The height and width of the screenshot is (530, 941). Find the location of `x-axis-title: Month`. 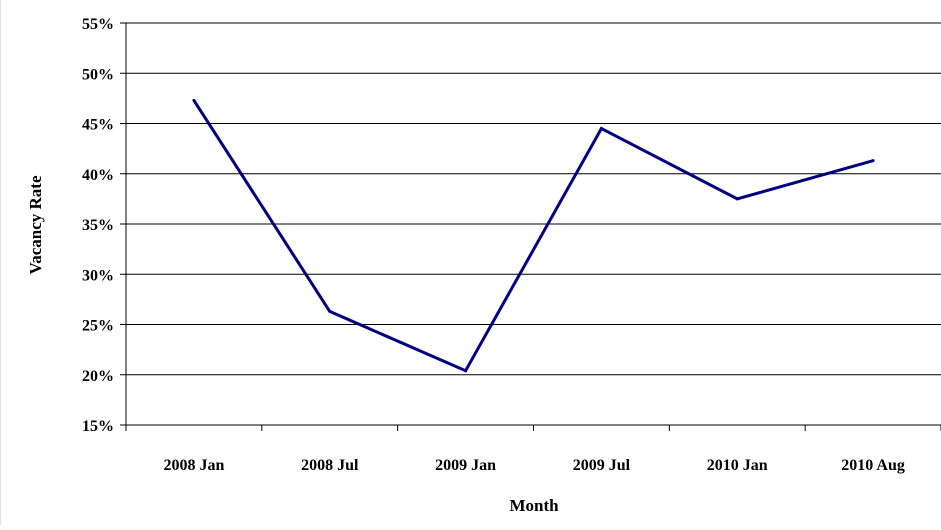

x-axis-title: Month is located at coordinates (534, 505).